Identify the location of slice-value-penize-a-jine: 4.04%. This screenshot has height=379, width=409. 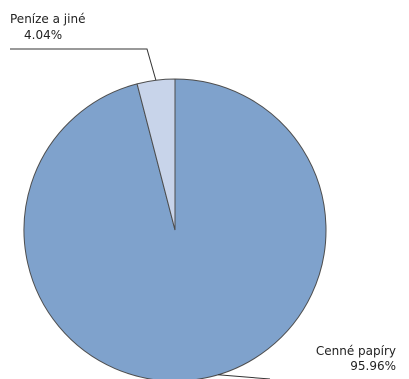
(43, 35).